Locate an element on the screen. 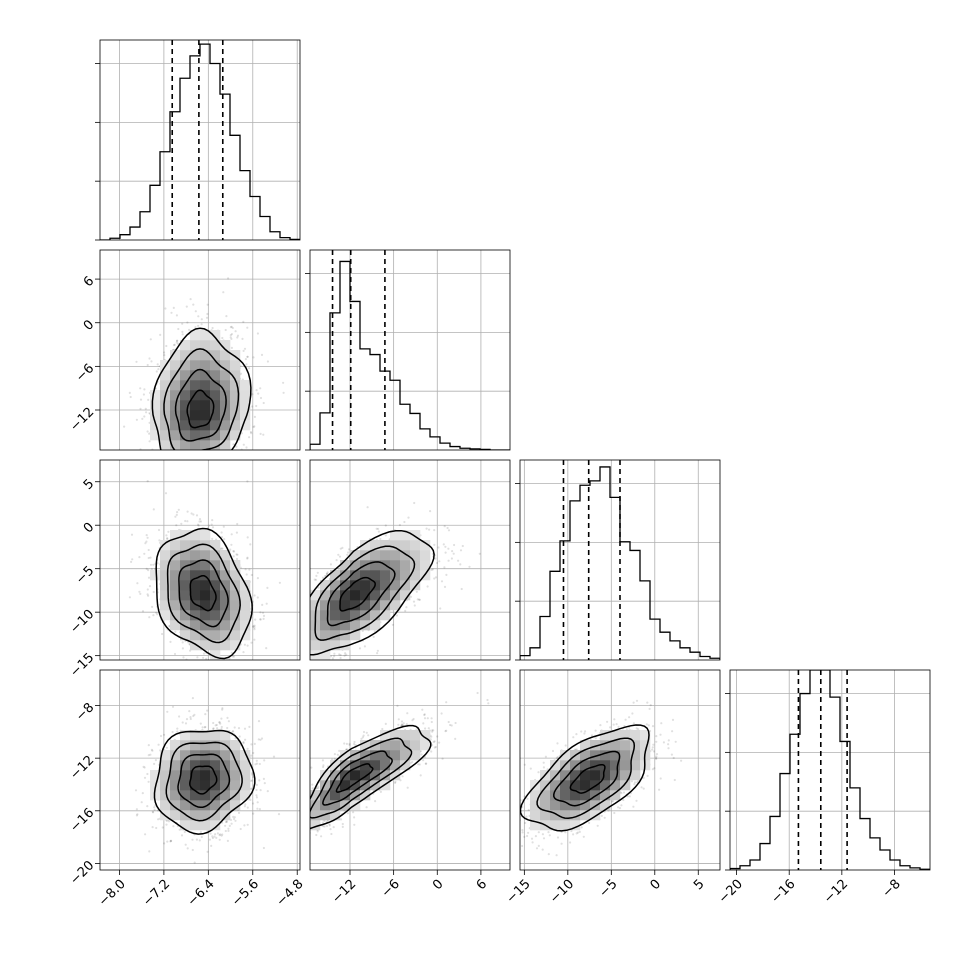 This screenshot has width=970, height=970. density-contour is located at coordinates (357, 594).